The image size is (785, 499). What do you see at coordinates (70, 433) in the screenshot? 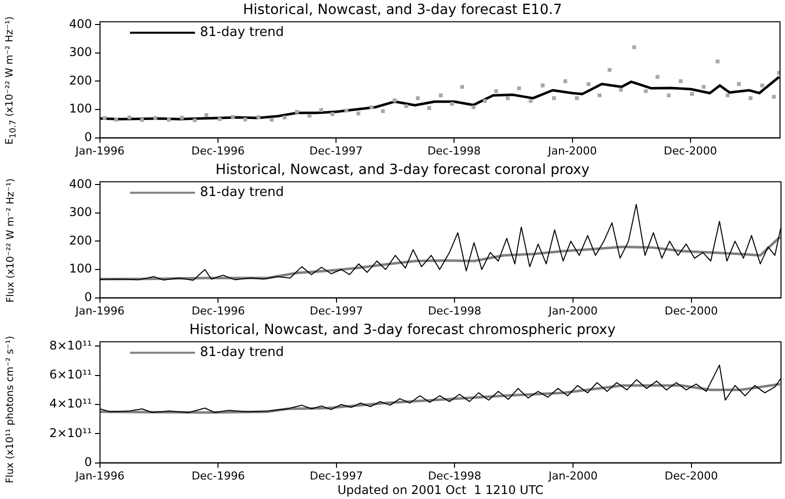
I see `y-tick-label: 2×10¹¹` at bounding box center [70, 433].